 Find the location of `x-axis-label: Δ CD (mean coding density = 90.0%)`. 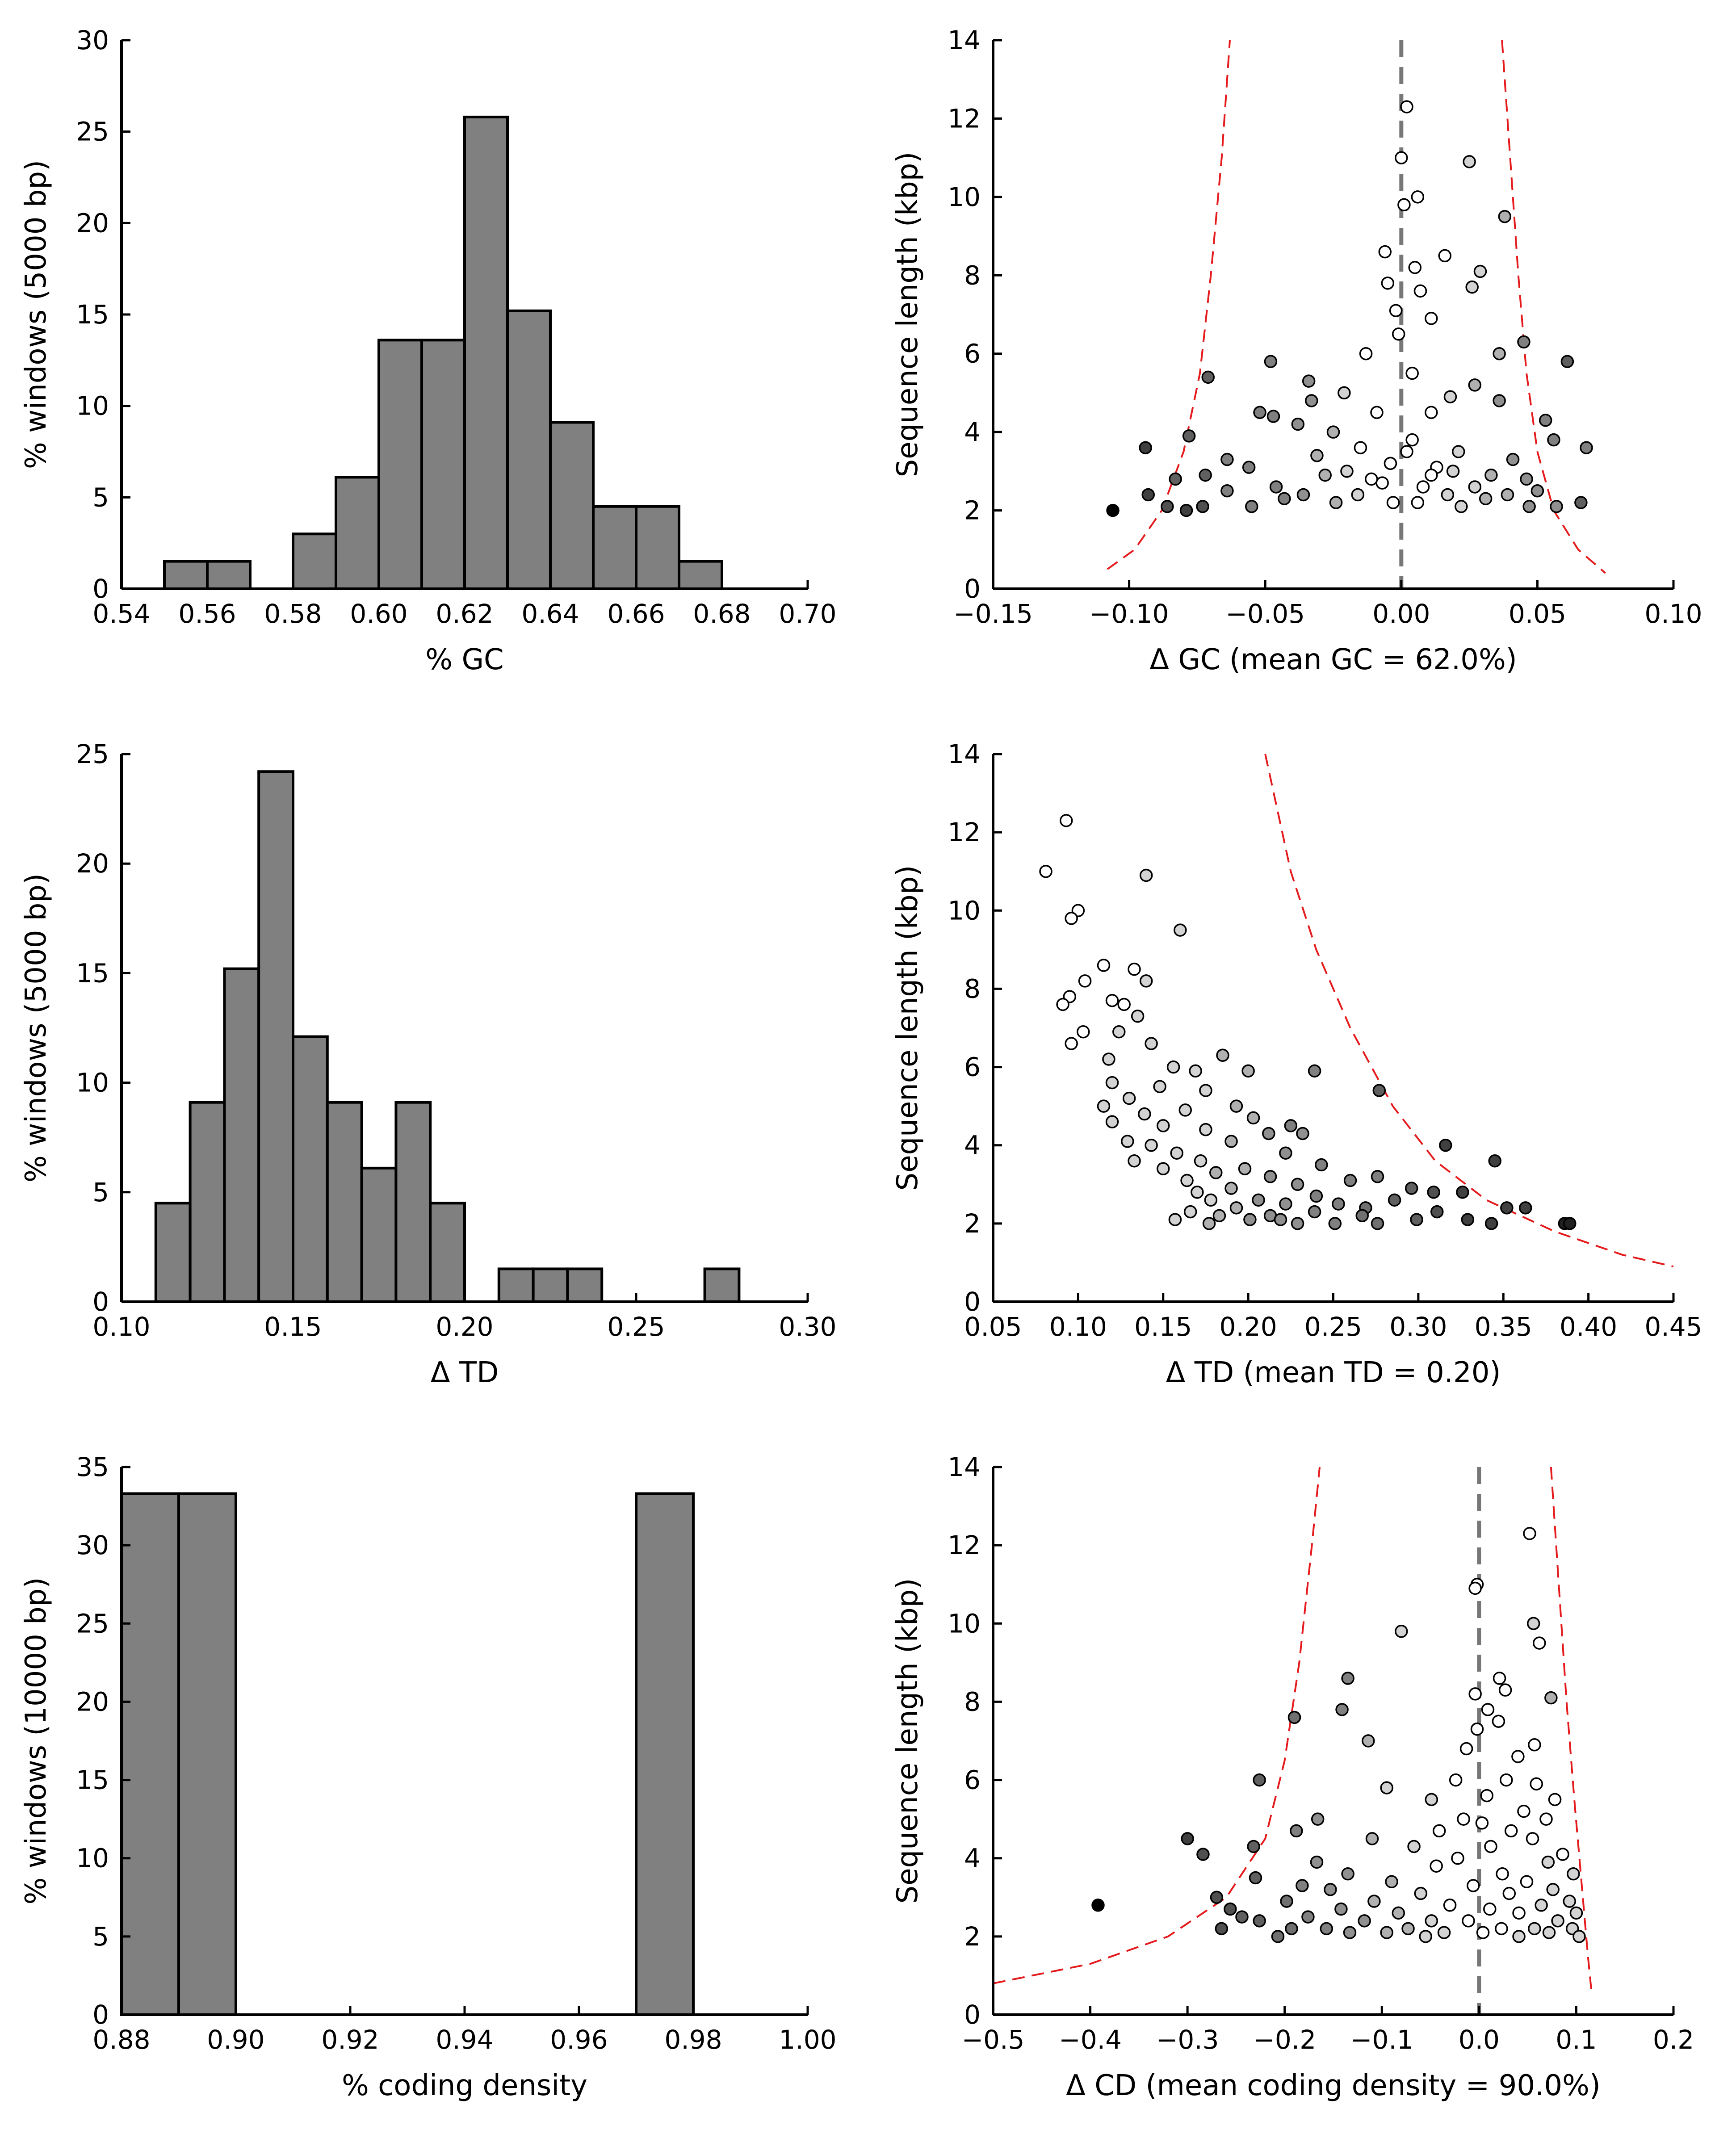

x-axis-label: Δ CD (mean coding density = 90.0%) is located at coordinates (1333, 2086).